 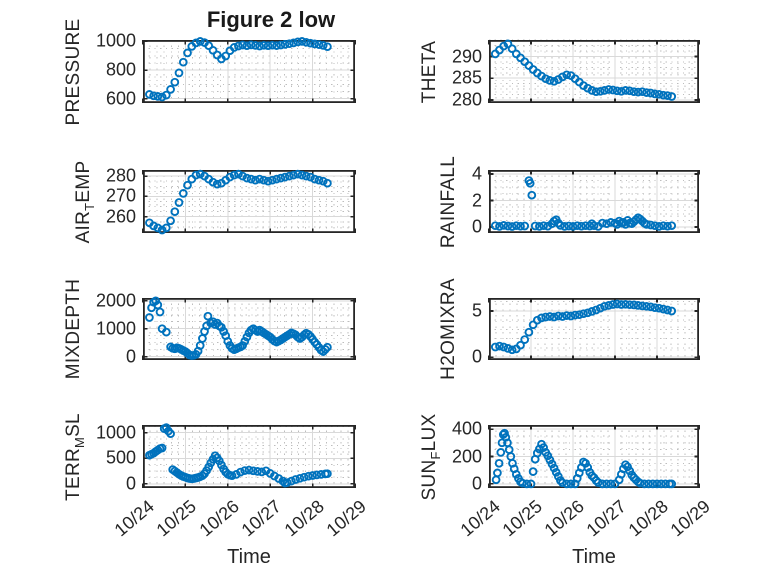 I want to click on subplot-h2omixra: H2OMIXRA 0 5, so click(x=569, y=329).